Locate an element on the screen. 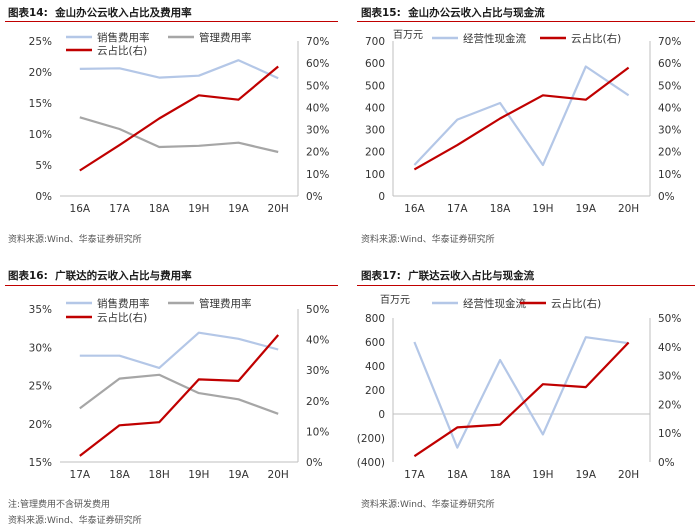 This screenshot has height=527, width=700. chart-1-right-tick-label: 40% is located at coordinates (317, 108).